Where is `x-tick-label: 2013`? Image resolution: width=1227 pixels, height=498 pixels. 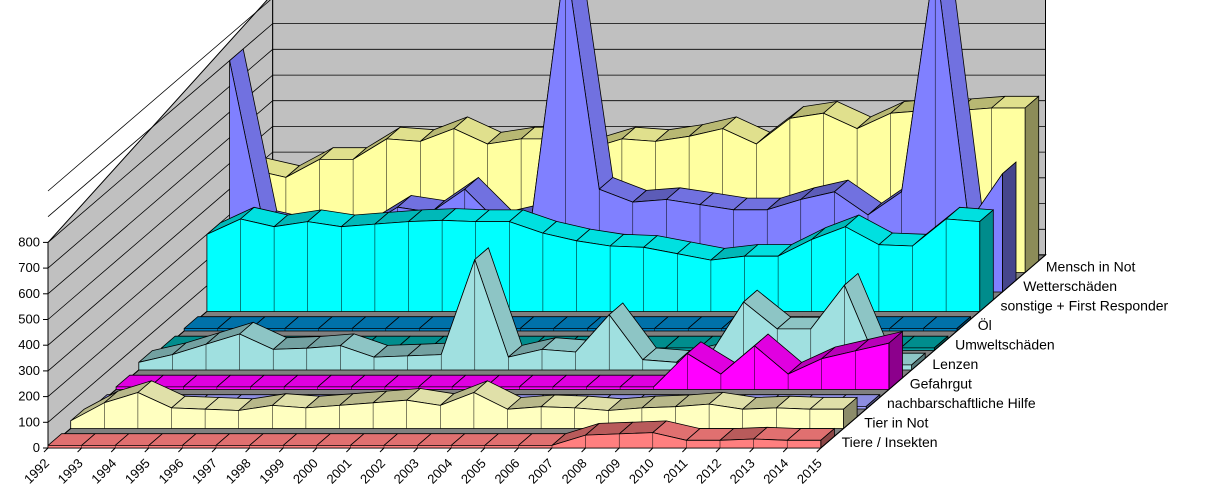
x-tick-label: 2013 is located at coordinates (742, 471).